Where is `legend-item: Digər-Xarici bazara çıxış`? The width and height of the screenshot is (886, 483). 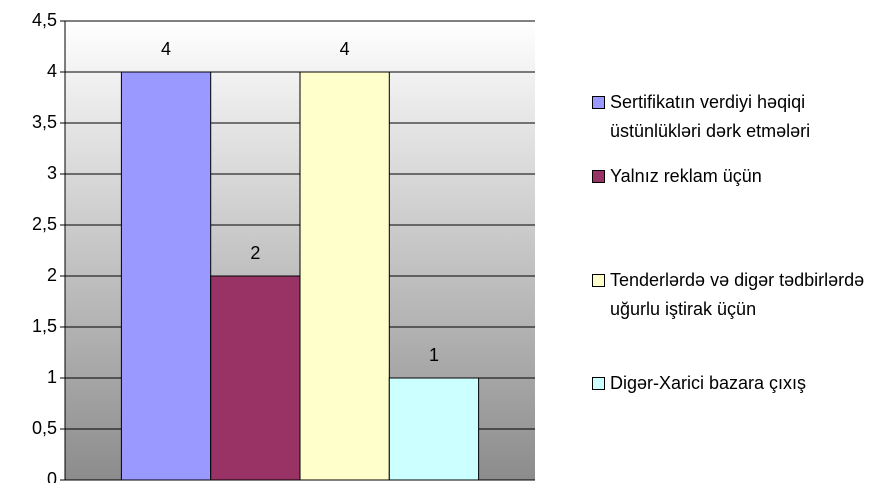
legend-item: Digər-Xarici bazara çıxış is located at coordinates (732, 383).